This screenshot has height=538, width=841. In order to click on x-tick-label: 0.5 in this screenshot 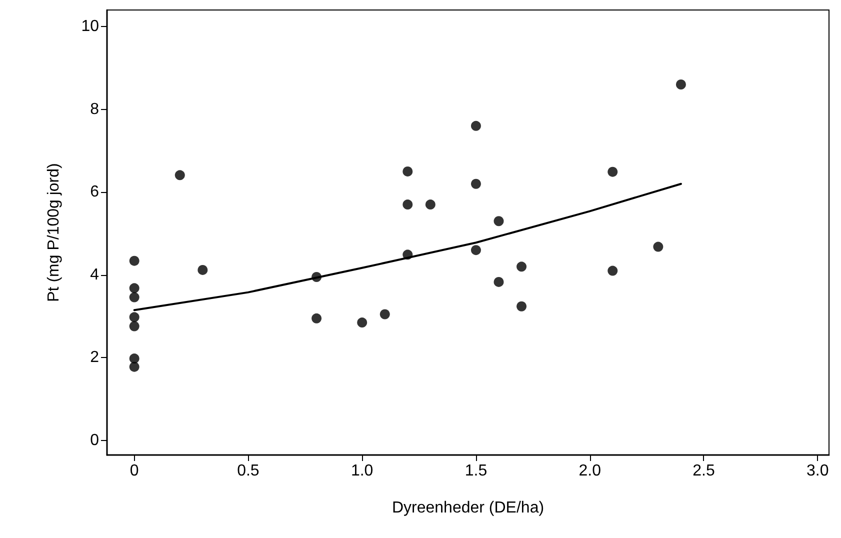, I will do `click(248, 471)`.